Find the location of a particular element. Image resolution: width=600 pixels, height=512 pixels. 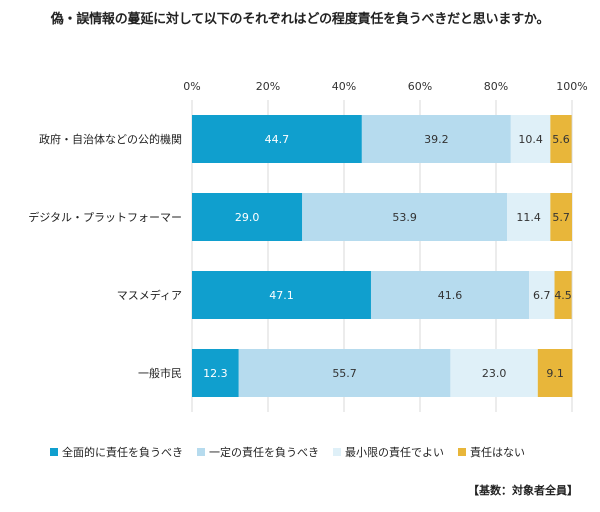

category-label: デジタル・プラットフォーマー is located at coordinates (105, 217).